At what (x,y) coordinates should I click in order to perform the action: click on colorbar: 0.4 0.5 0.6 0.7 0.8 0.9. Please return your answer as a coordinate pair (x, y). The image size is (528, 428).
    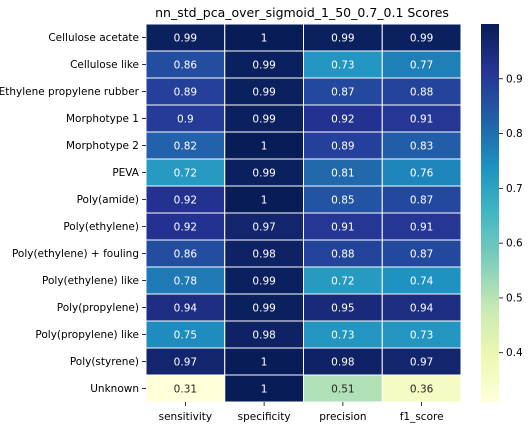
    Looking at the image, I should click on (502, 213).